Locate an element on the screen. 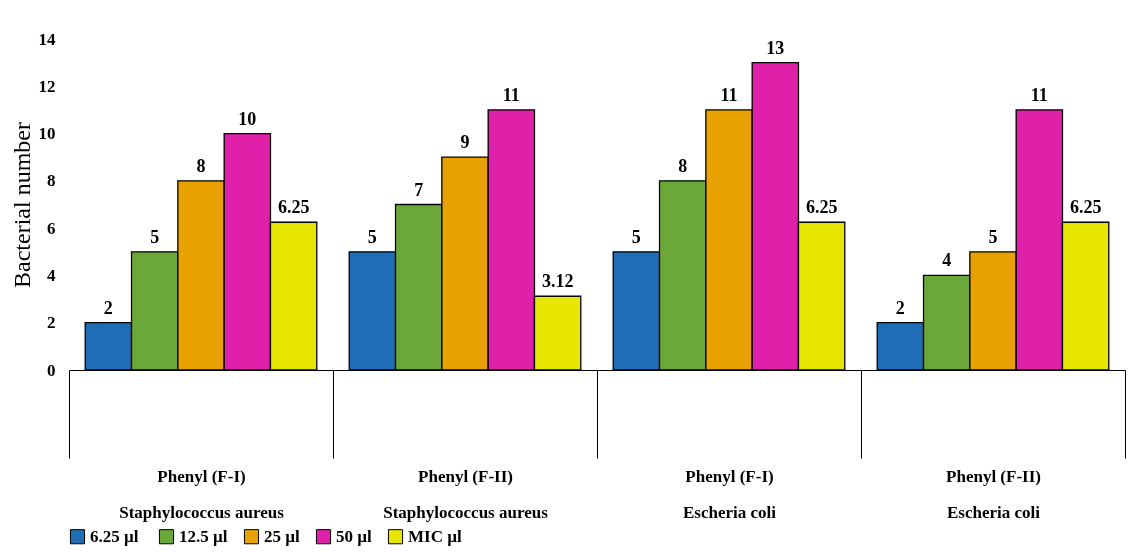 The width and height of the screenshot is (1136, 558). legend-label: MIC µl is located at coordinates (435, 536).